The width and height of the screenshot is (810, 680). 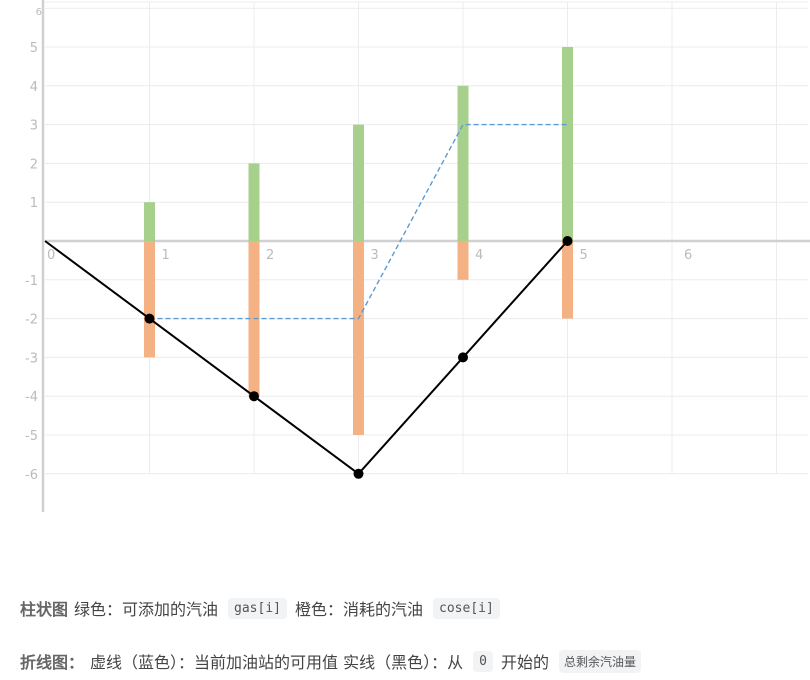 What do you see at coordinates (375, 255) in the screenshot?
I see `x-tick-label: 3` at bounding box center [375, 255].